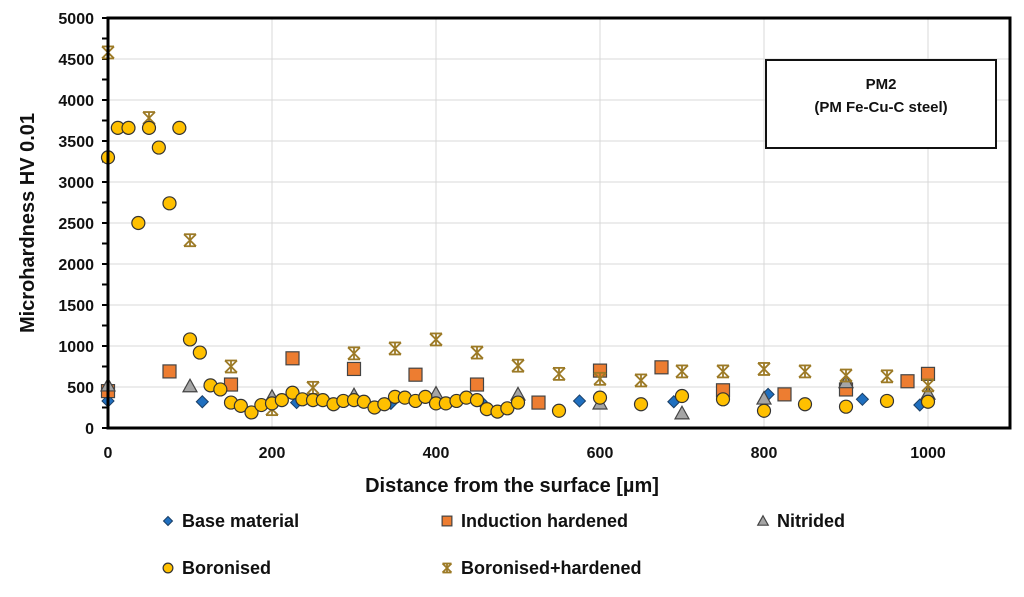 This screenshot has height=597, width=1024. I want to click on x-tick-labels: 0 200 400 600 800 1000, so click(525, 453).